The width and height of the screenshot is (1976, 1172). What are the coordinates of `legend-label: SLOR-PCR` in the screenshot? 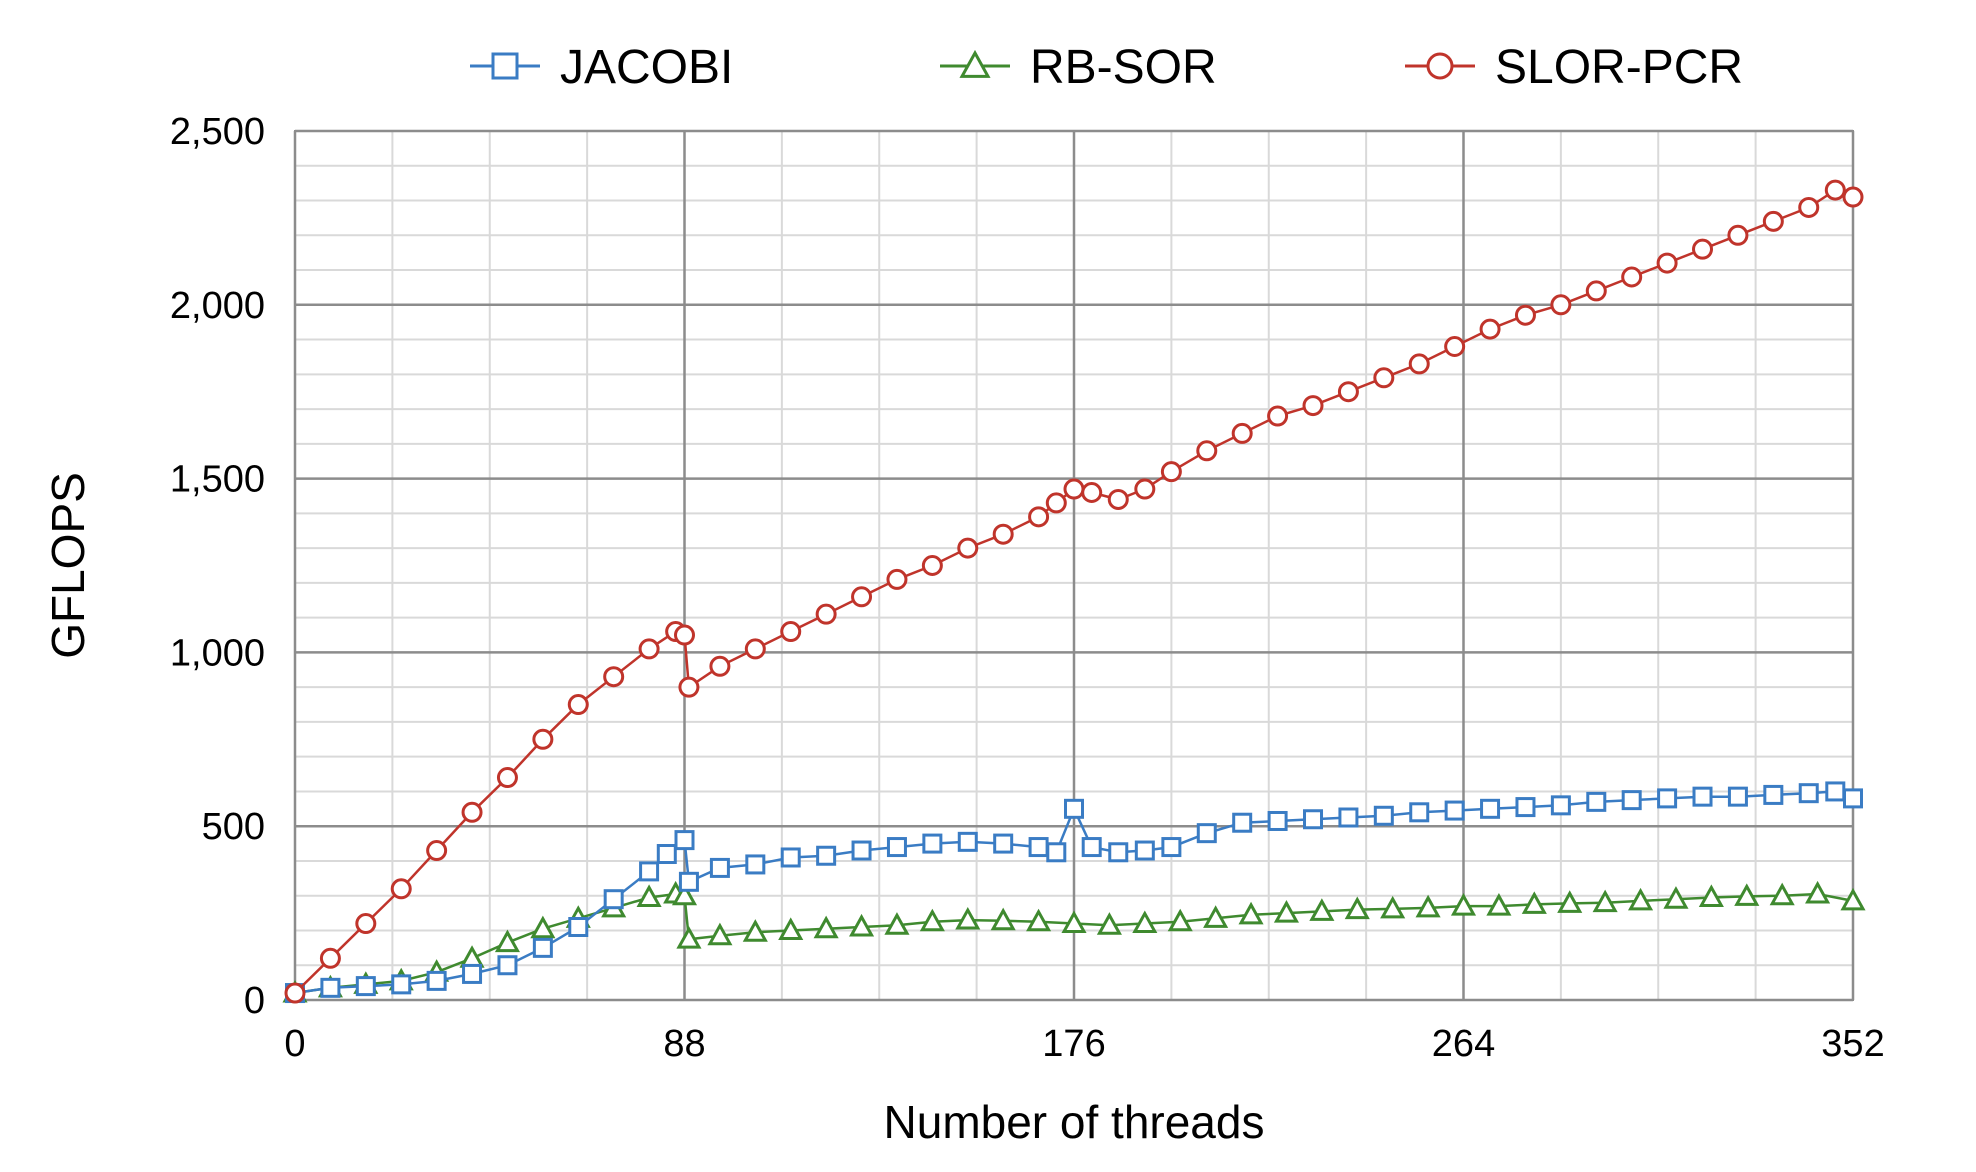 It's located at (1619, 67).